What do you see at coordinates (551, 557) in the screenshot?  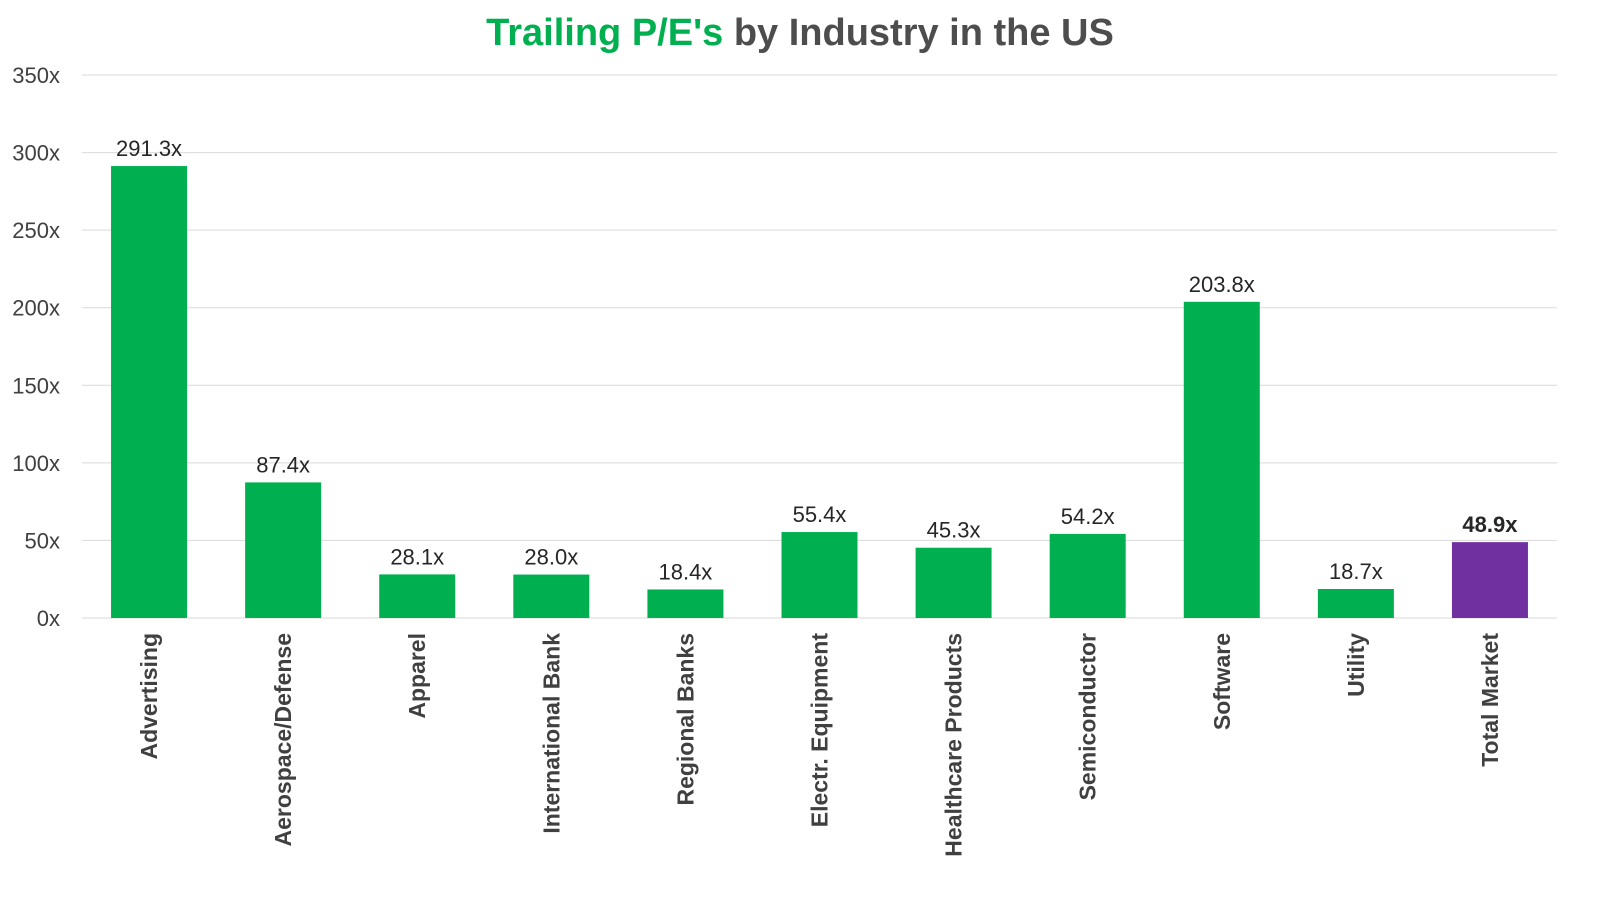 I see `data-label: 28.0x` at bounding box center [551, 557].